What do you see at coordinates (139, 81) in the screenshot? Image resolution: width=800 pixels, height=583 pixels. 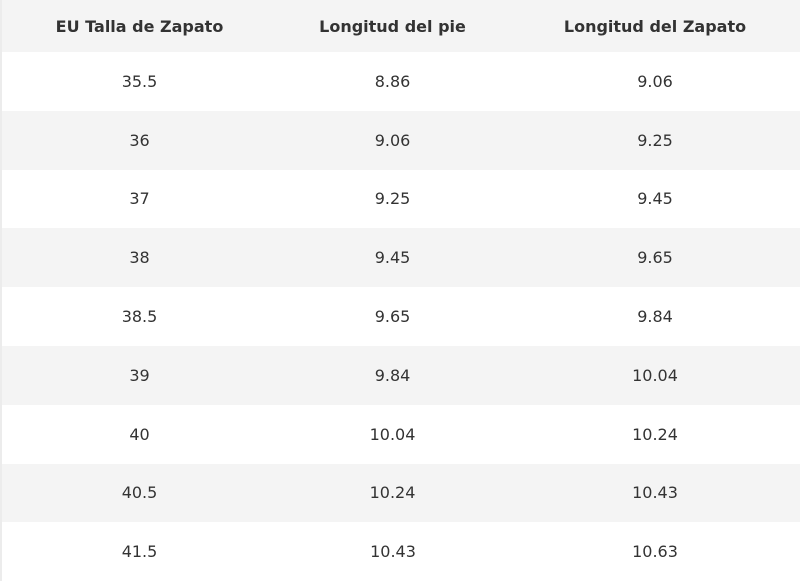 I see `table-cell: 35.5` at bounding box center [139, 81].